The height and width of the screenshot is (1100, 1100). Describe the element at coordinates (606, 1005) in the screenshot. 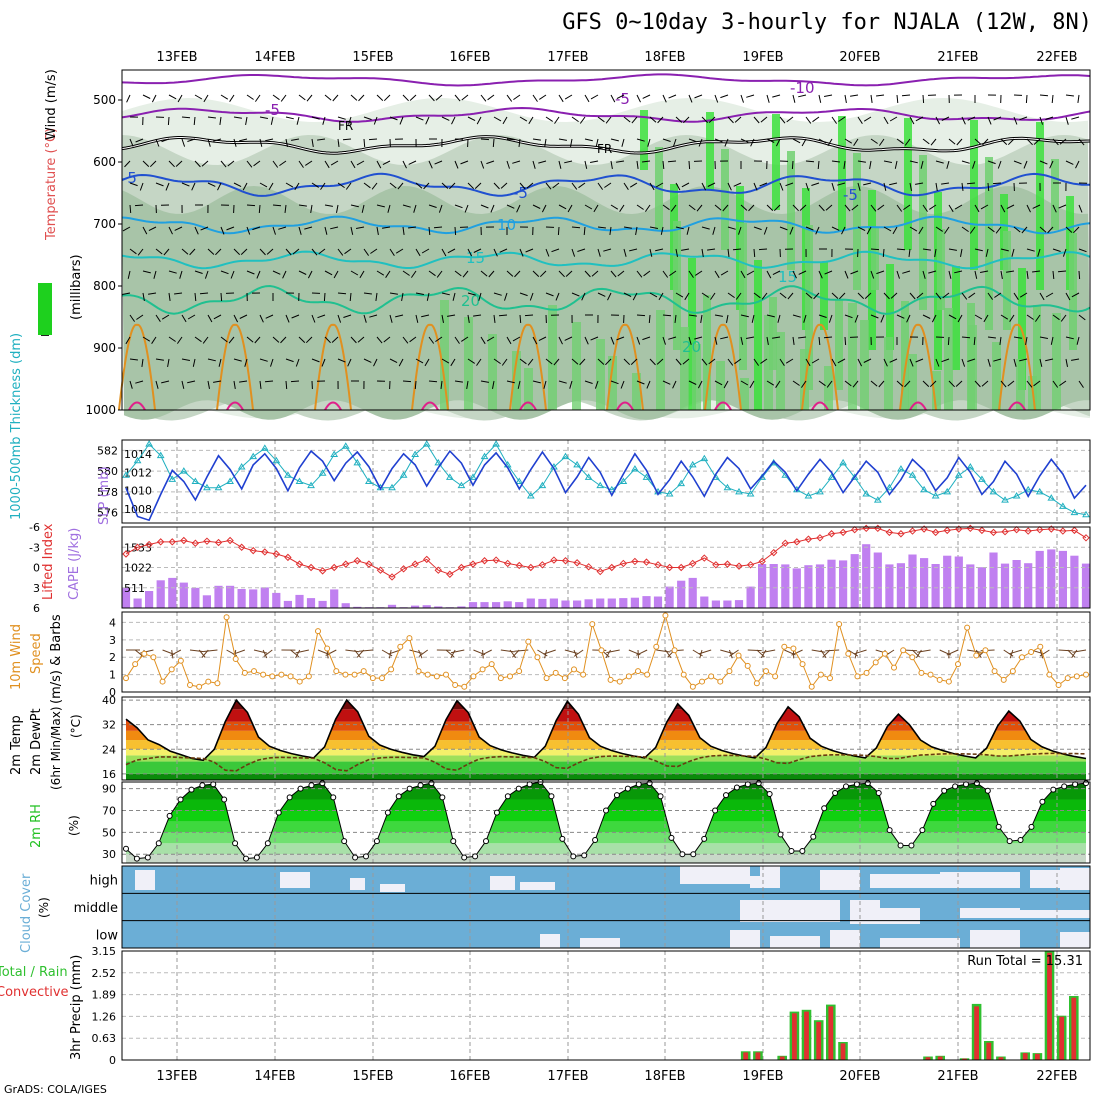

I see `precip-frame` at that location.